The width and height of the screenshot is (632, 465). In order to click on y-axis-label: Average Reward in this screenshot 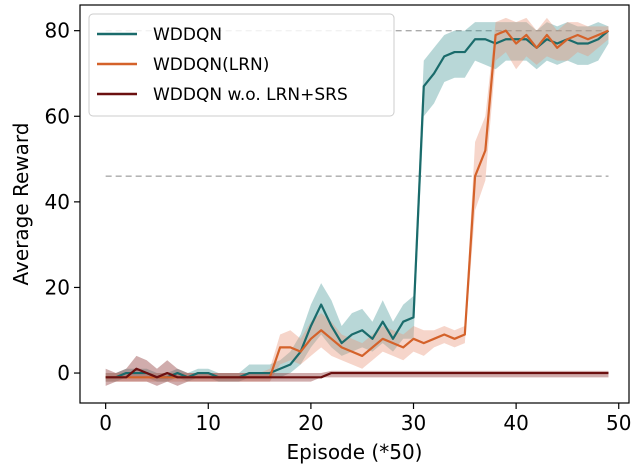, I will do `click(21, 204)`.